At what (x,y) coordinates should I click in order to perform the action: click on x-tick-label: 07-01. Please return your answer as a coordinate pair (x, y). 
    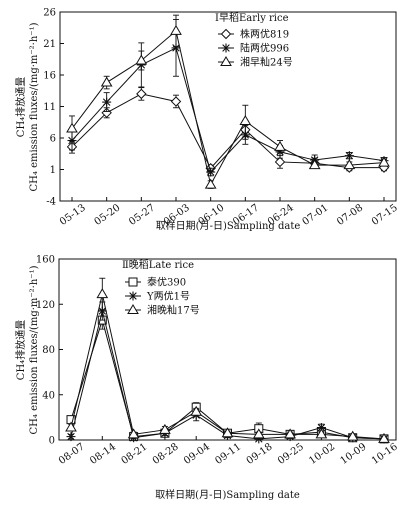
    Looking at the image, I should click on (316, 215).